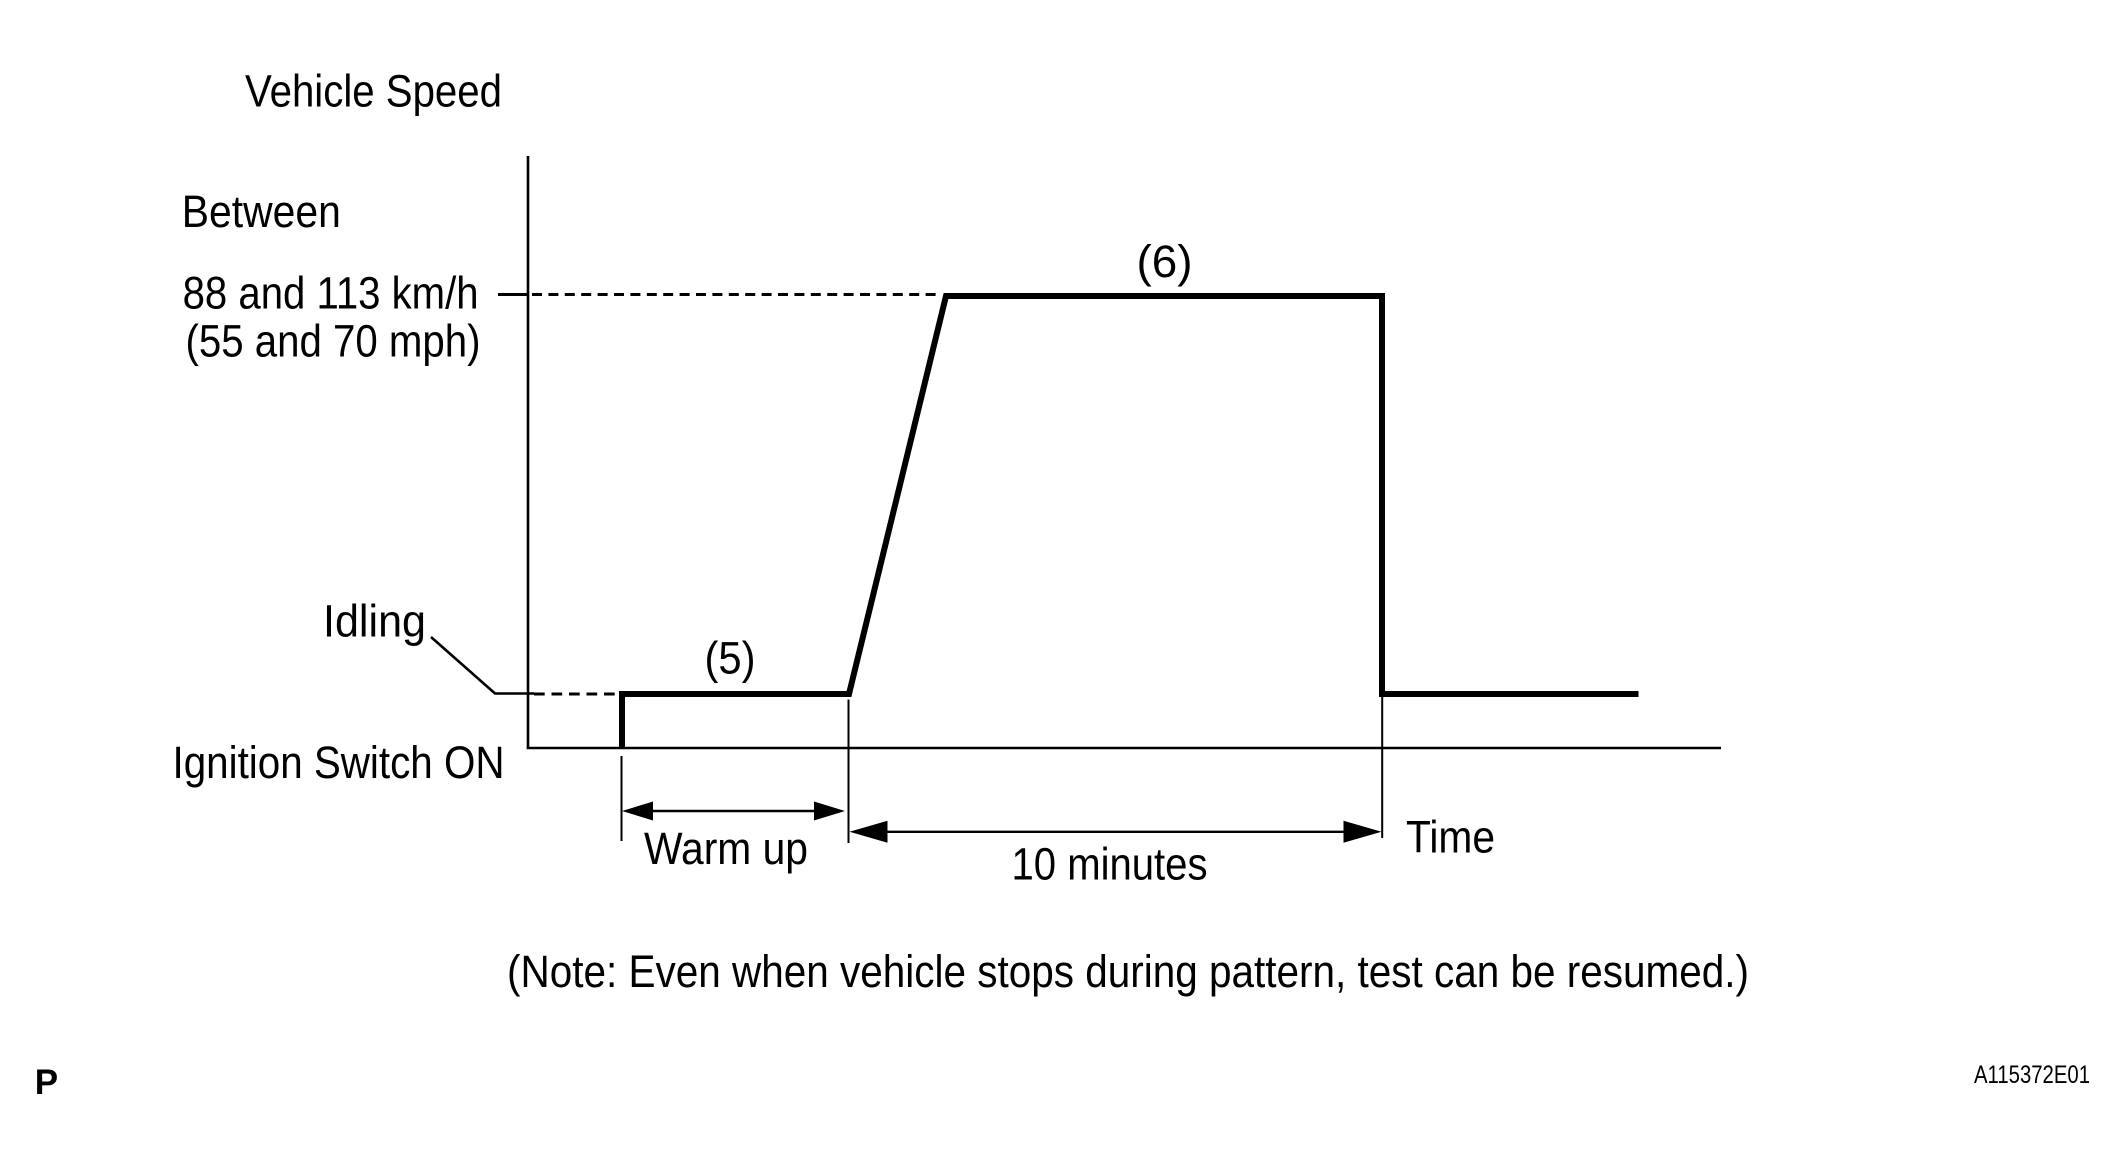 The width and height of the screenshot is (2124, 1168). Describe the element at coordinates (730, 658) in the screenshot. I see `svg-text: (5)` at that location.